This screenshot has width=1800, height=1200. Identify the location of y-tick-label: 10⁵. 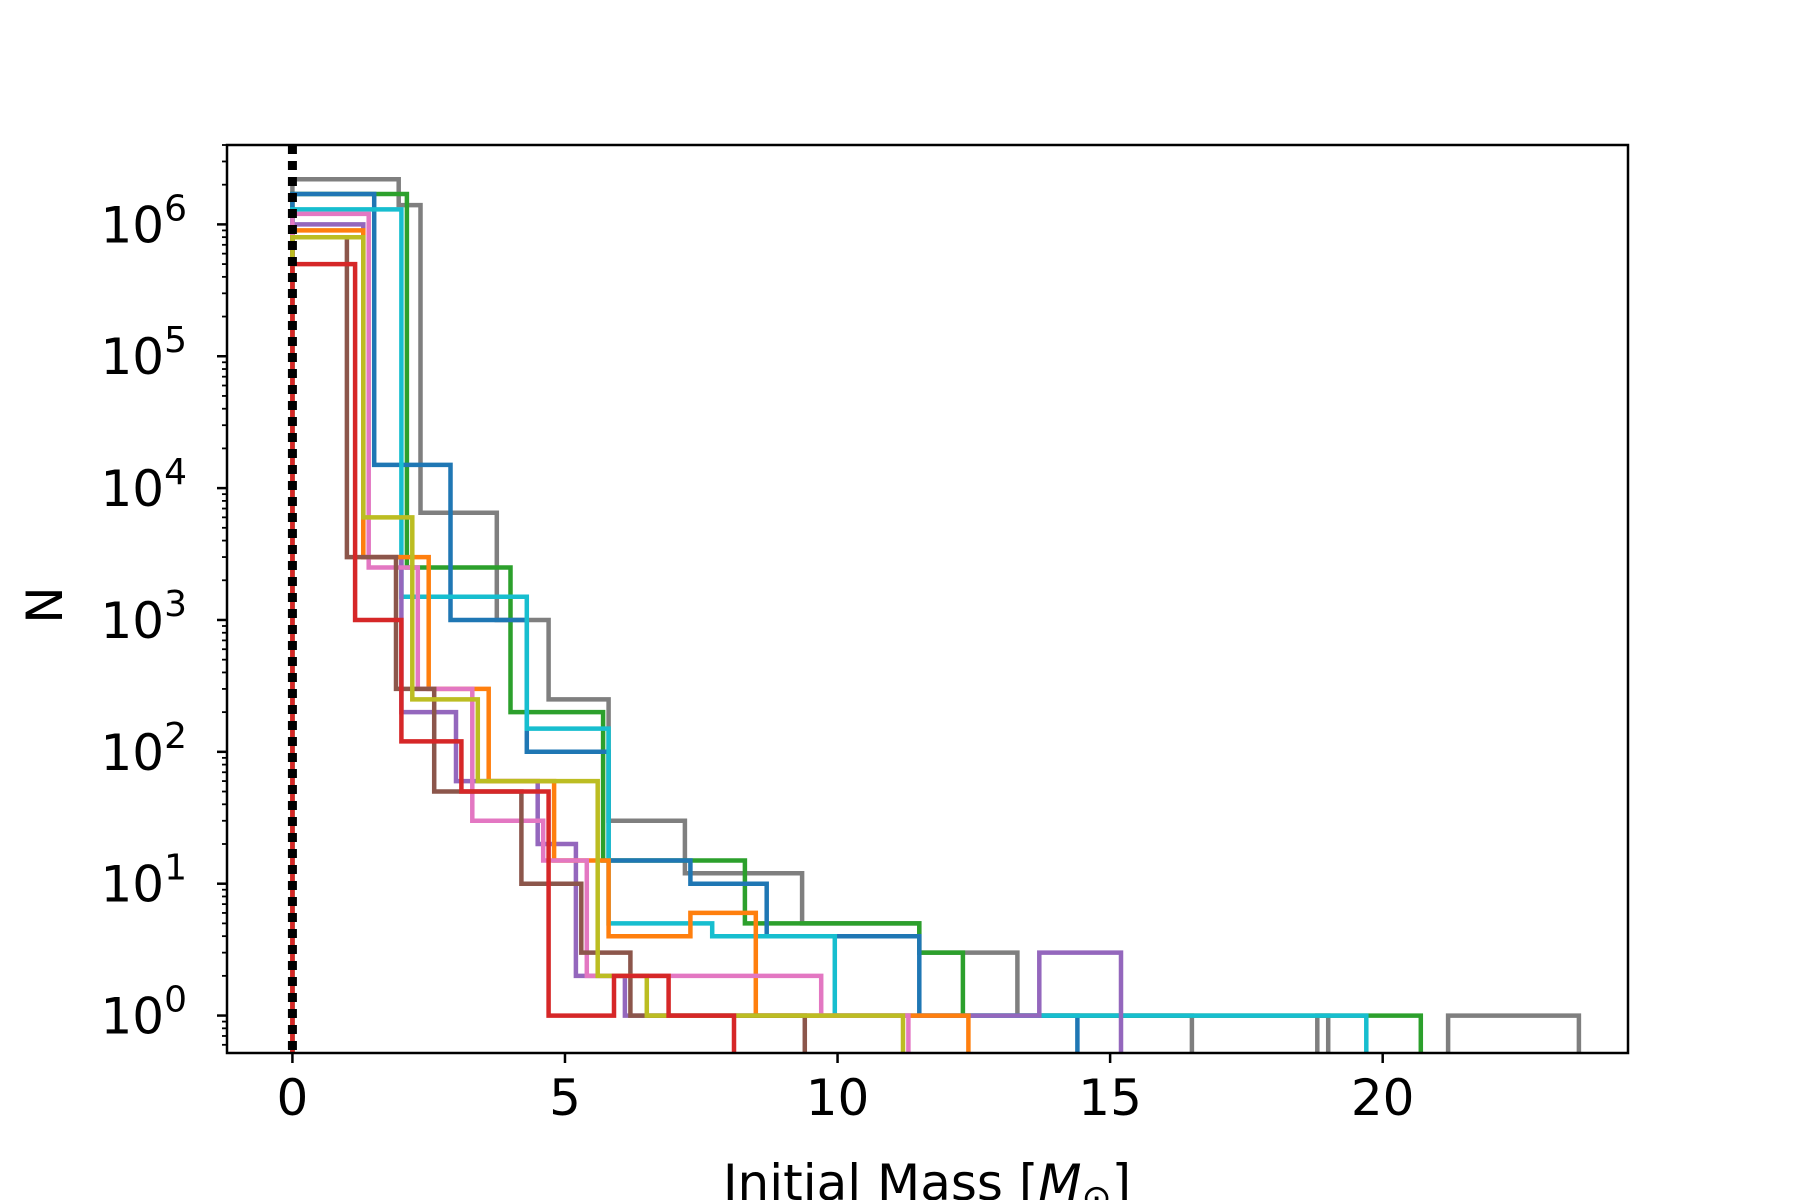
(143, 353).